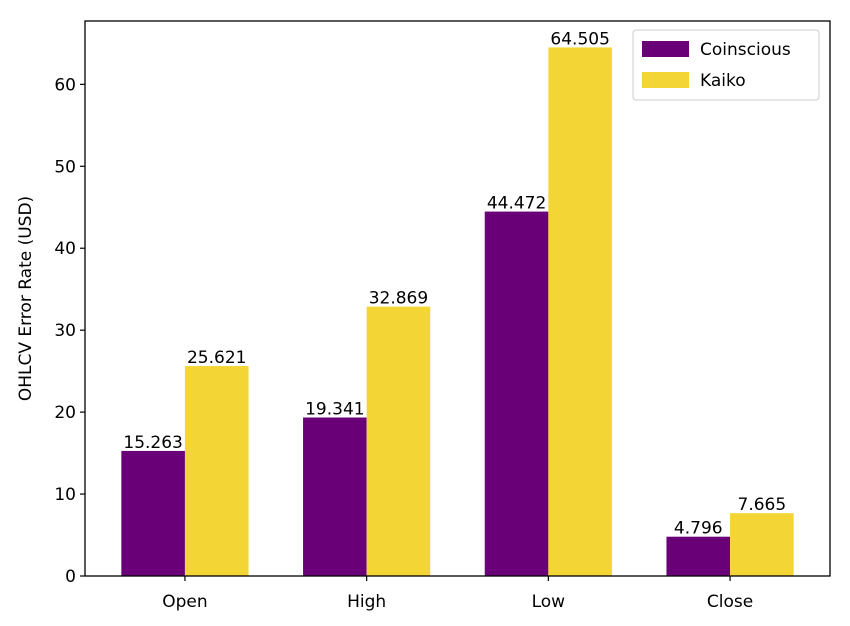 The width and height of the screenshot is (850, 626). I want to click on bar-label-coinscious-low: 44.472, so click(516, 204).